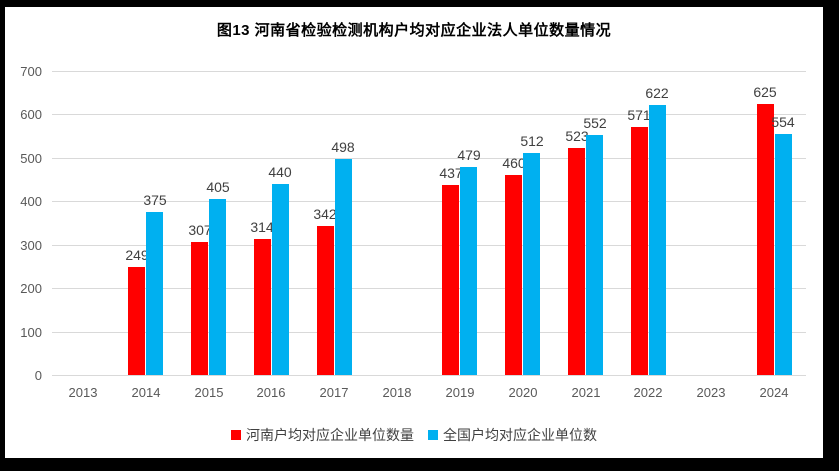 This screenshot has width=839, height=471. I want to click on data-label-national-2016: 440, so click(280, 172).